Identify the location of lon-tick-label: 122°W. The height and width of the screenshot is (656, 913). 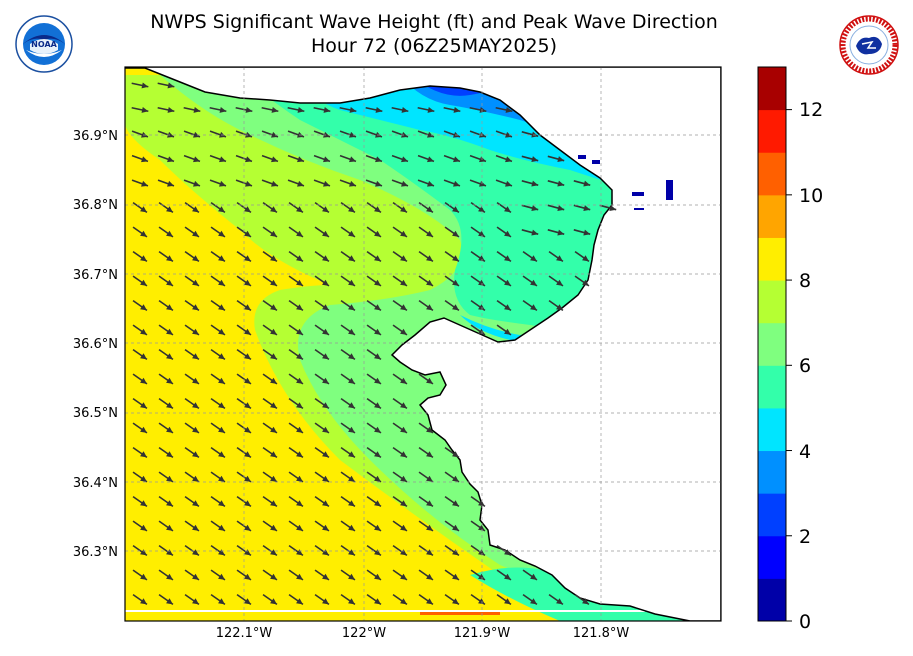
(364, 633).